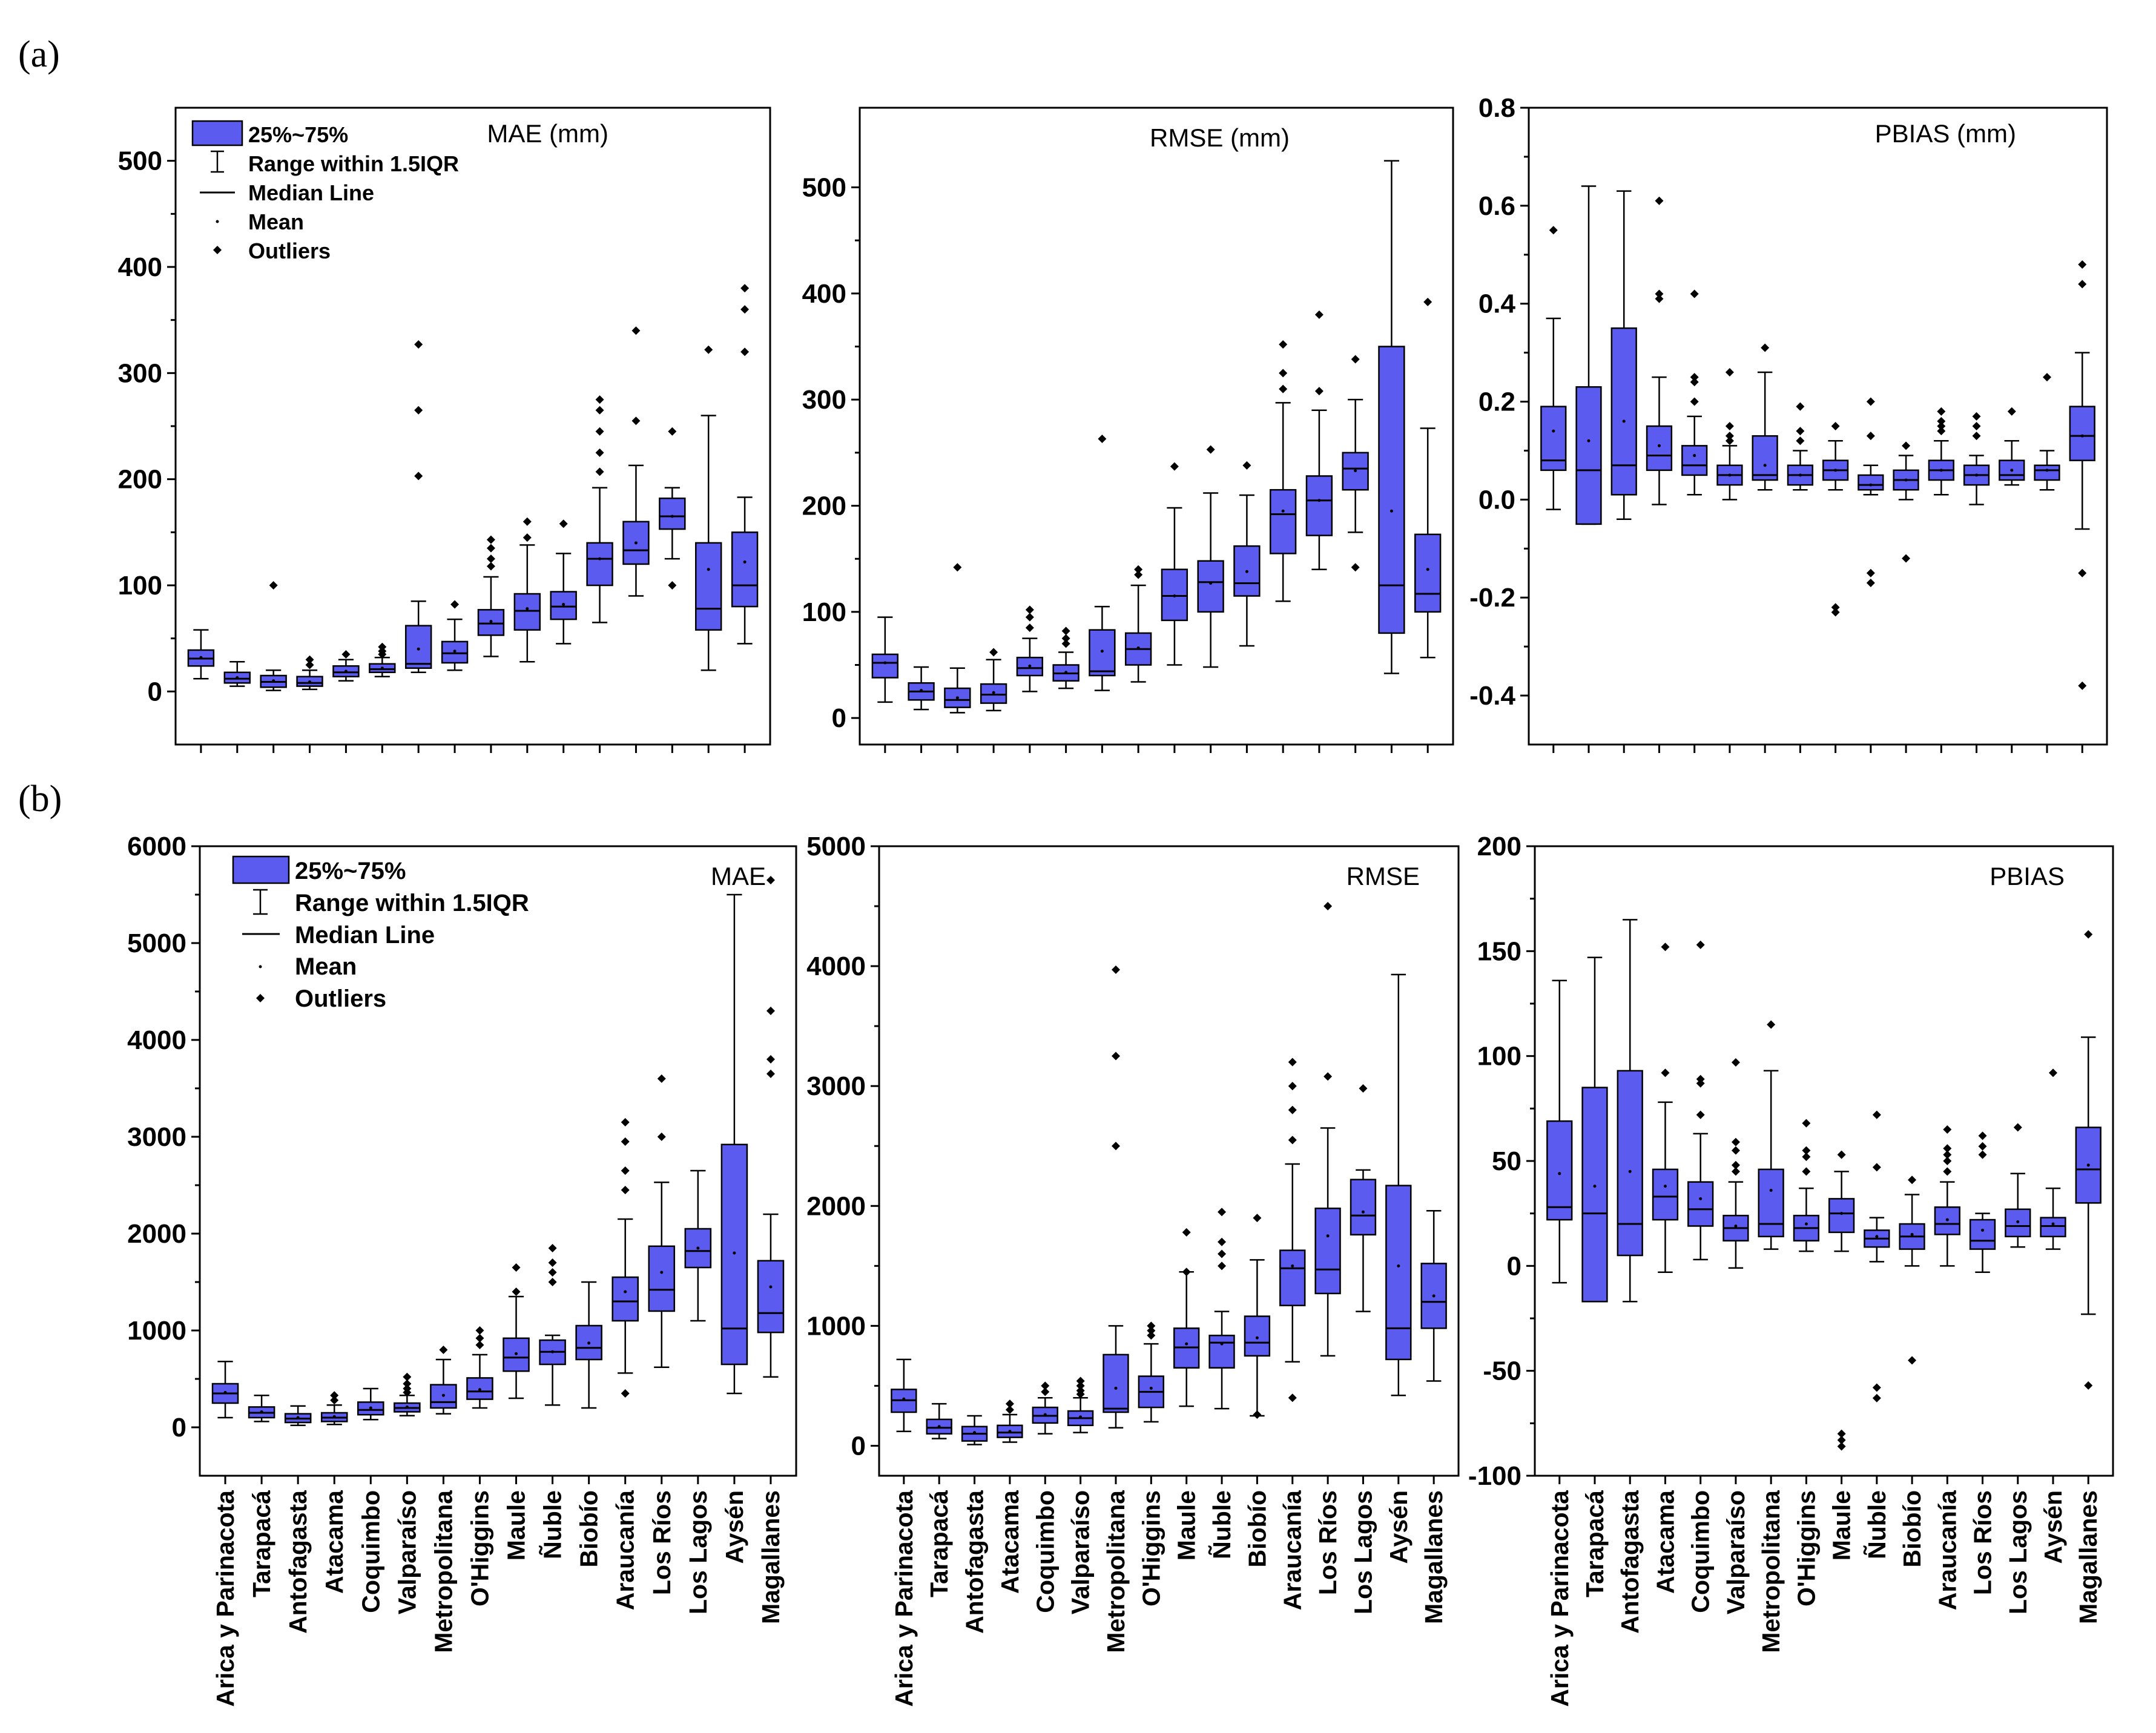 The height and width of the screenshot is (1733, 2156). What do you see at coordinates (156, 1137) in the screenshot?
I see `y-tick-label: 3000` at bounding box center [156, 1137].